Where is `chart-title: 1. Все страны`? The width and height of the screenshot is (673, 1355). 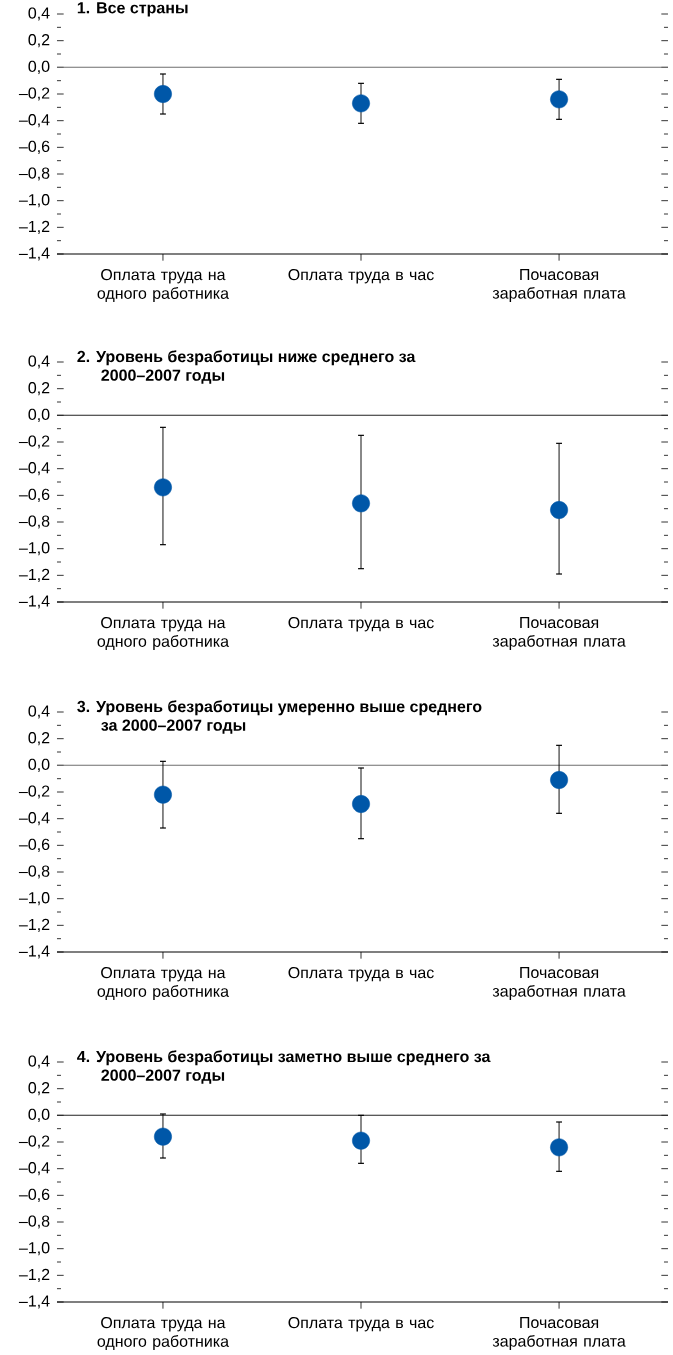
chart-title: 1. Все страны is located at coordinates (132, 9).